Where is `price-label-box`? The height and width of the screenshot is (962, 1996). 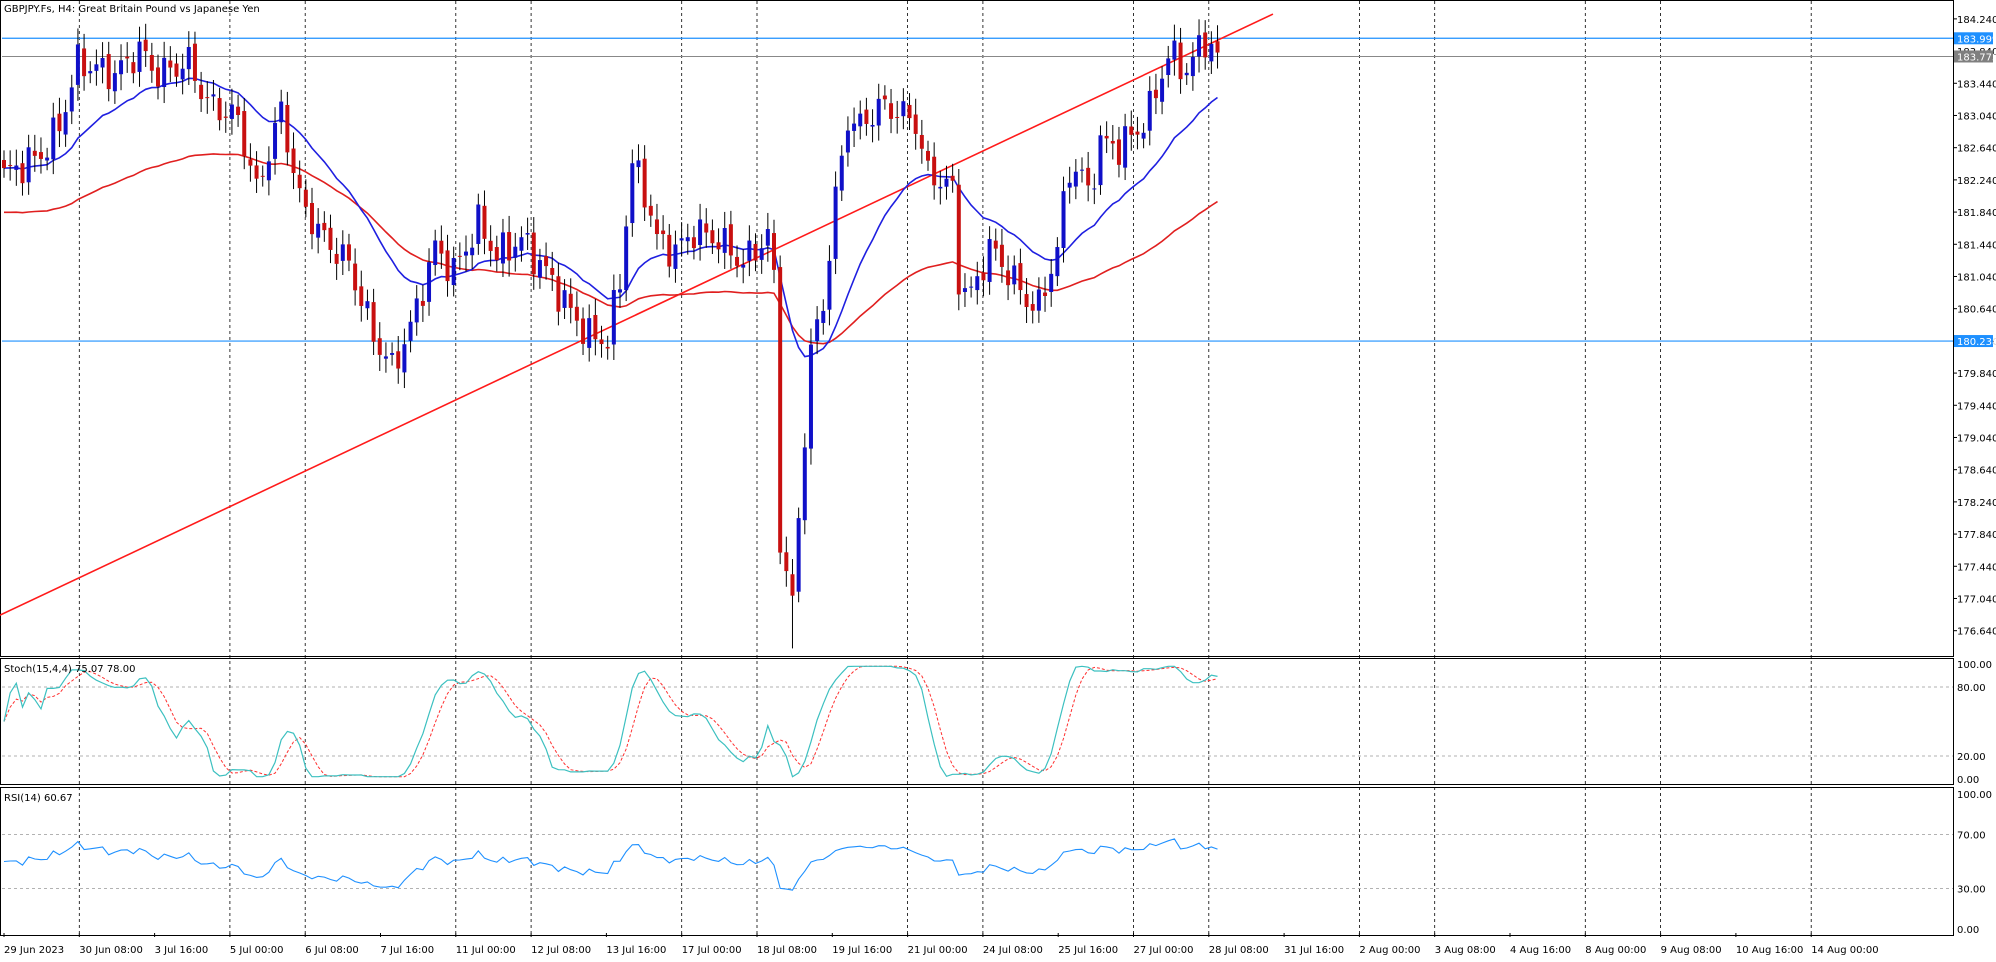 price-label-box is located at coordinates (1973, 38).